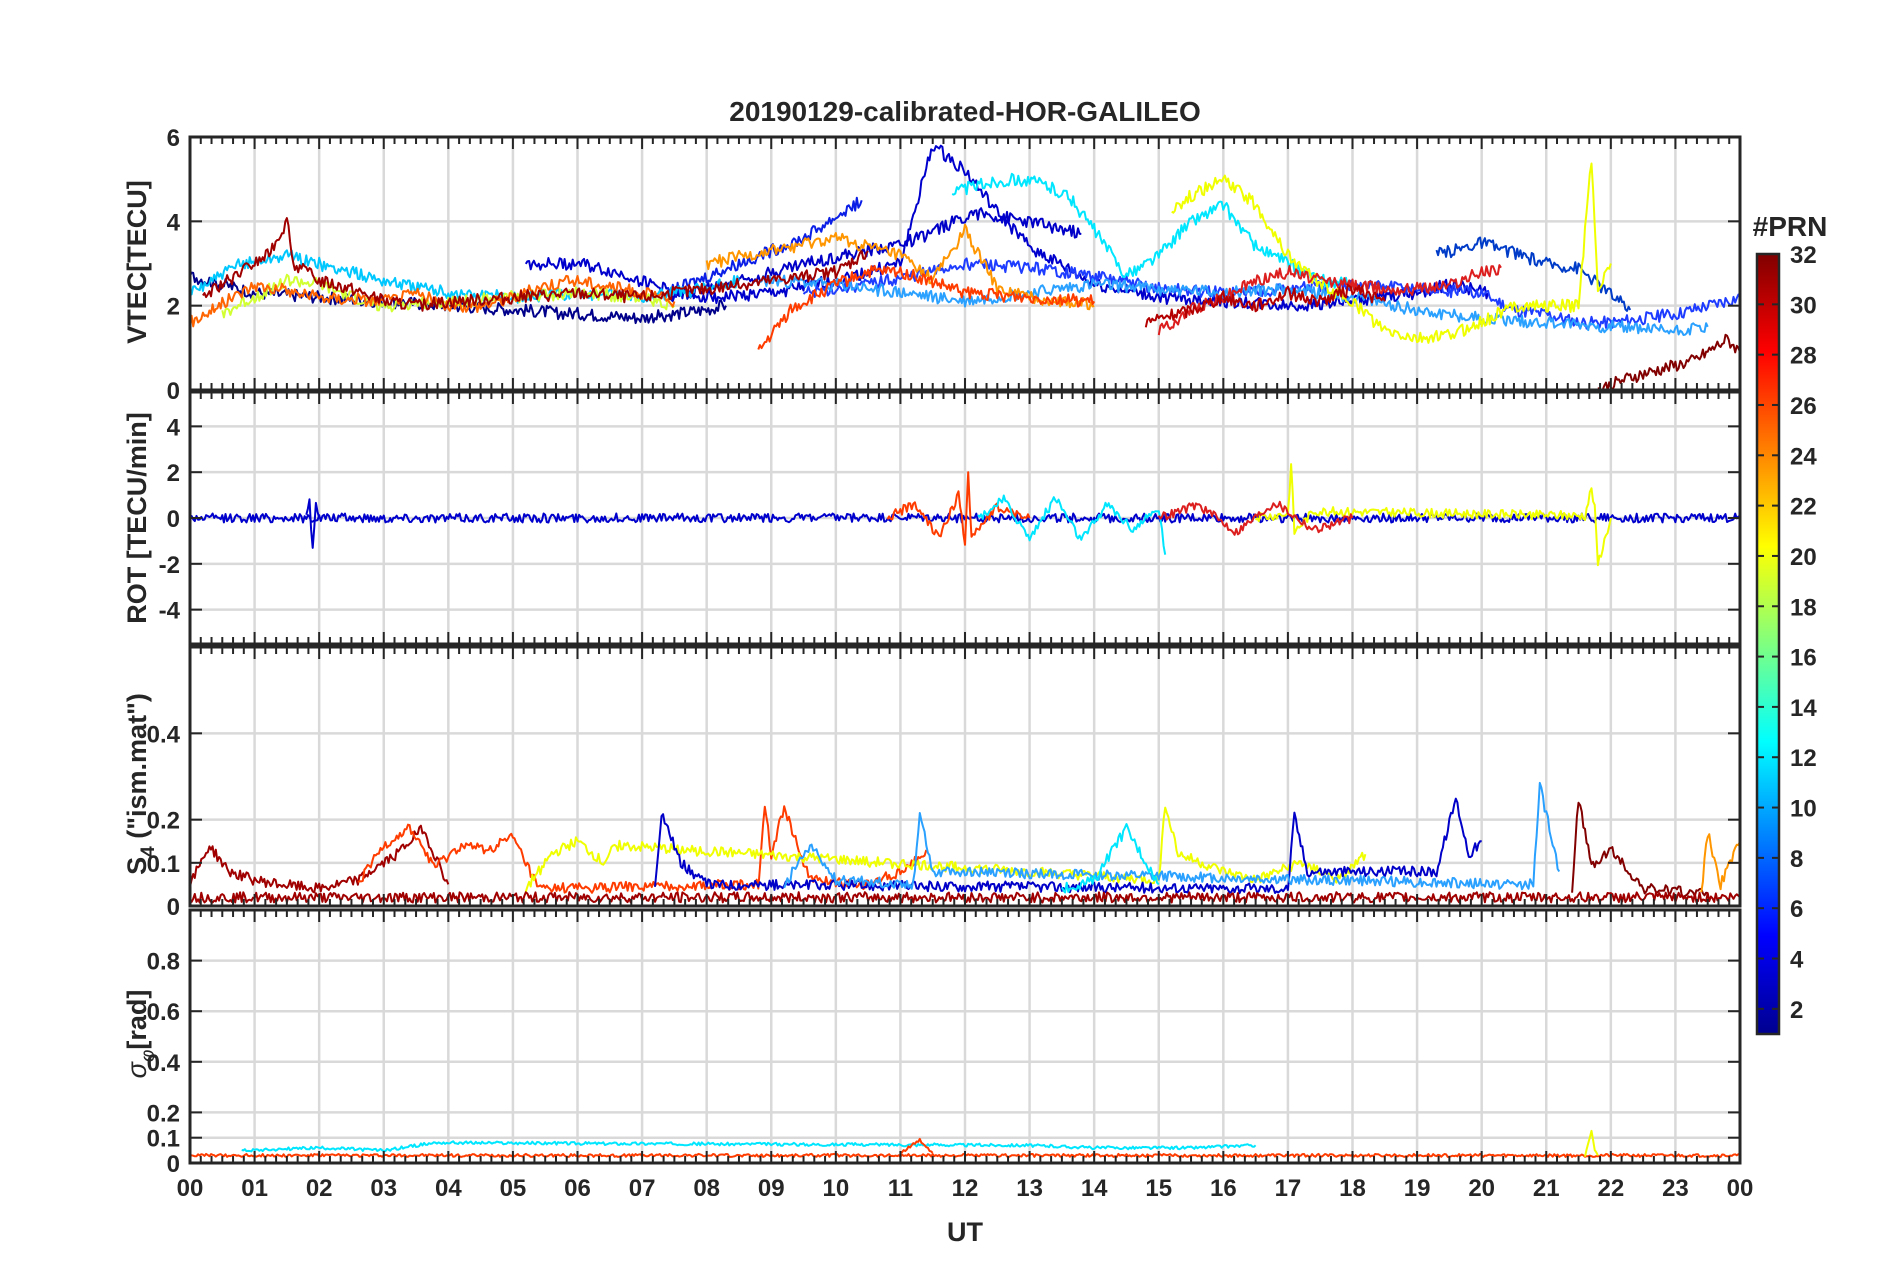 This screenshot has width=1902, height=1272. Describe the element at coordinates (1110, 858) in the screenshot. I see `s4-series-prn13` at that location.